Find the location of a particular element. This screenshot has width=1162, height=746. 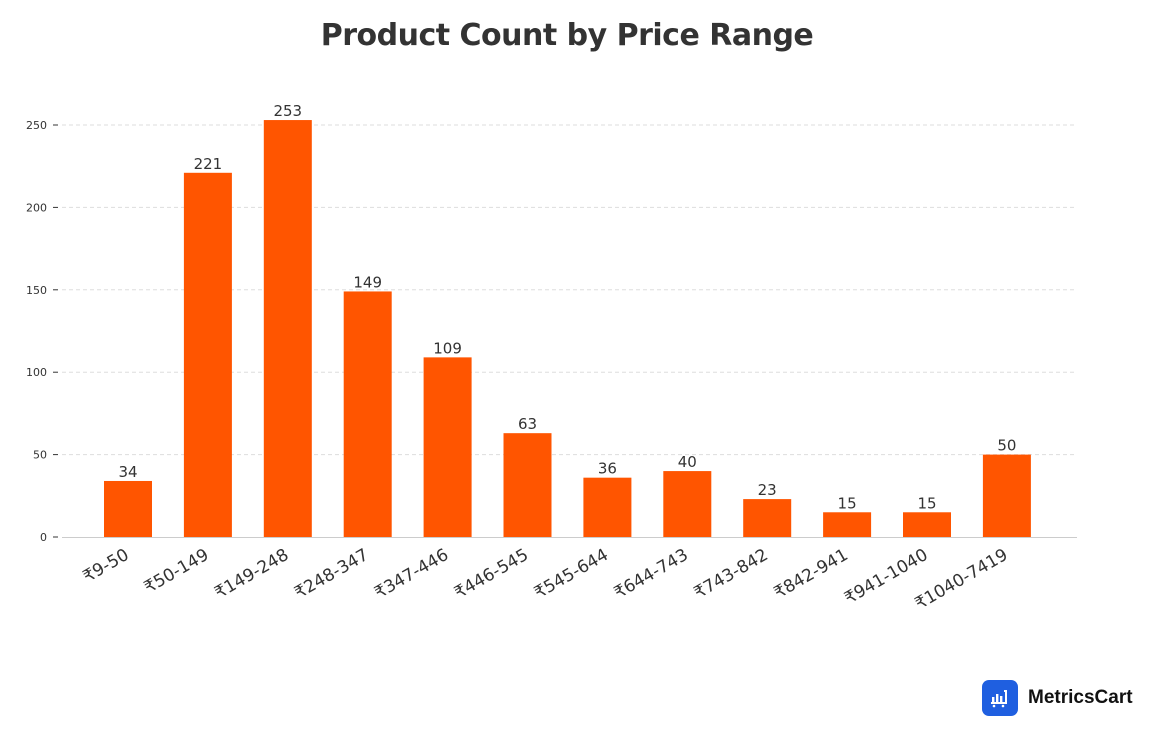

chart-title: Product Count by Price Range is located at coordinates (567, 35).